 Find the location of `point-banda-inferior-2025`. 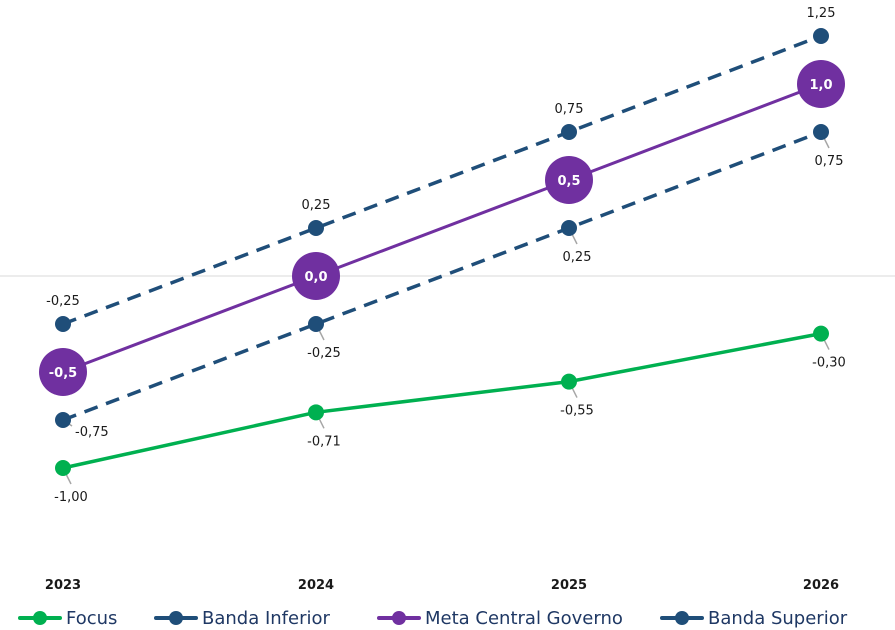

point-banda-inferior-2025 is located at coordinates (569, 228).